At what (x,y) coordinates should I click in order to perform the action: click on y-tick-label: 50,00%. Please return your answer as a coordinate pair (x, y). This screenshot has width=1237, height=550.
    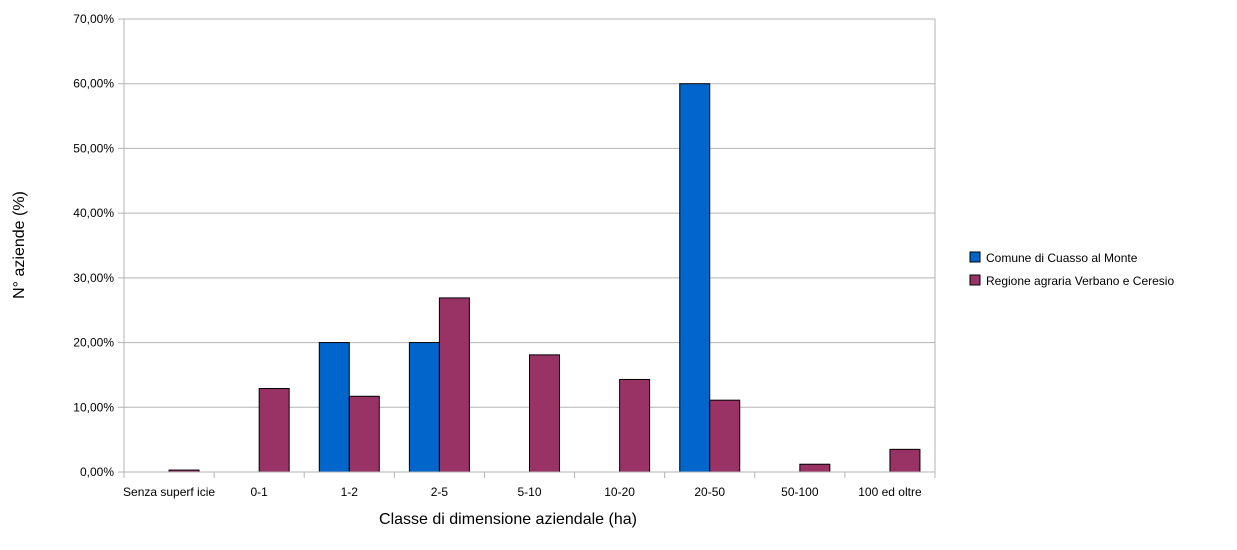
    Looking at the image, I should click on (93, 148).